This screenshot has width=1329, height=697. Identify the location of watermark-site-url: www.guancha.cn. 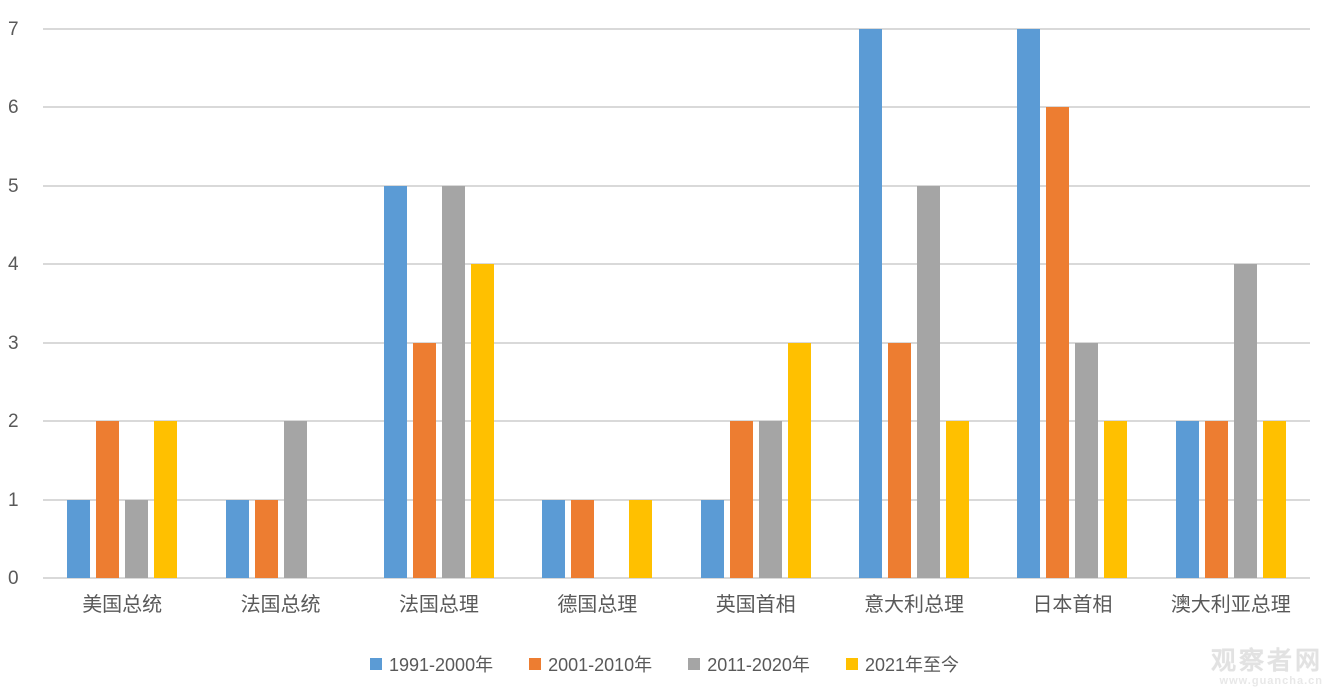
(1271, 681).